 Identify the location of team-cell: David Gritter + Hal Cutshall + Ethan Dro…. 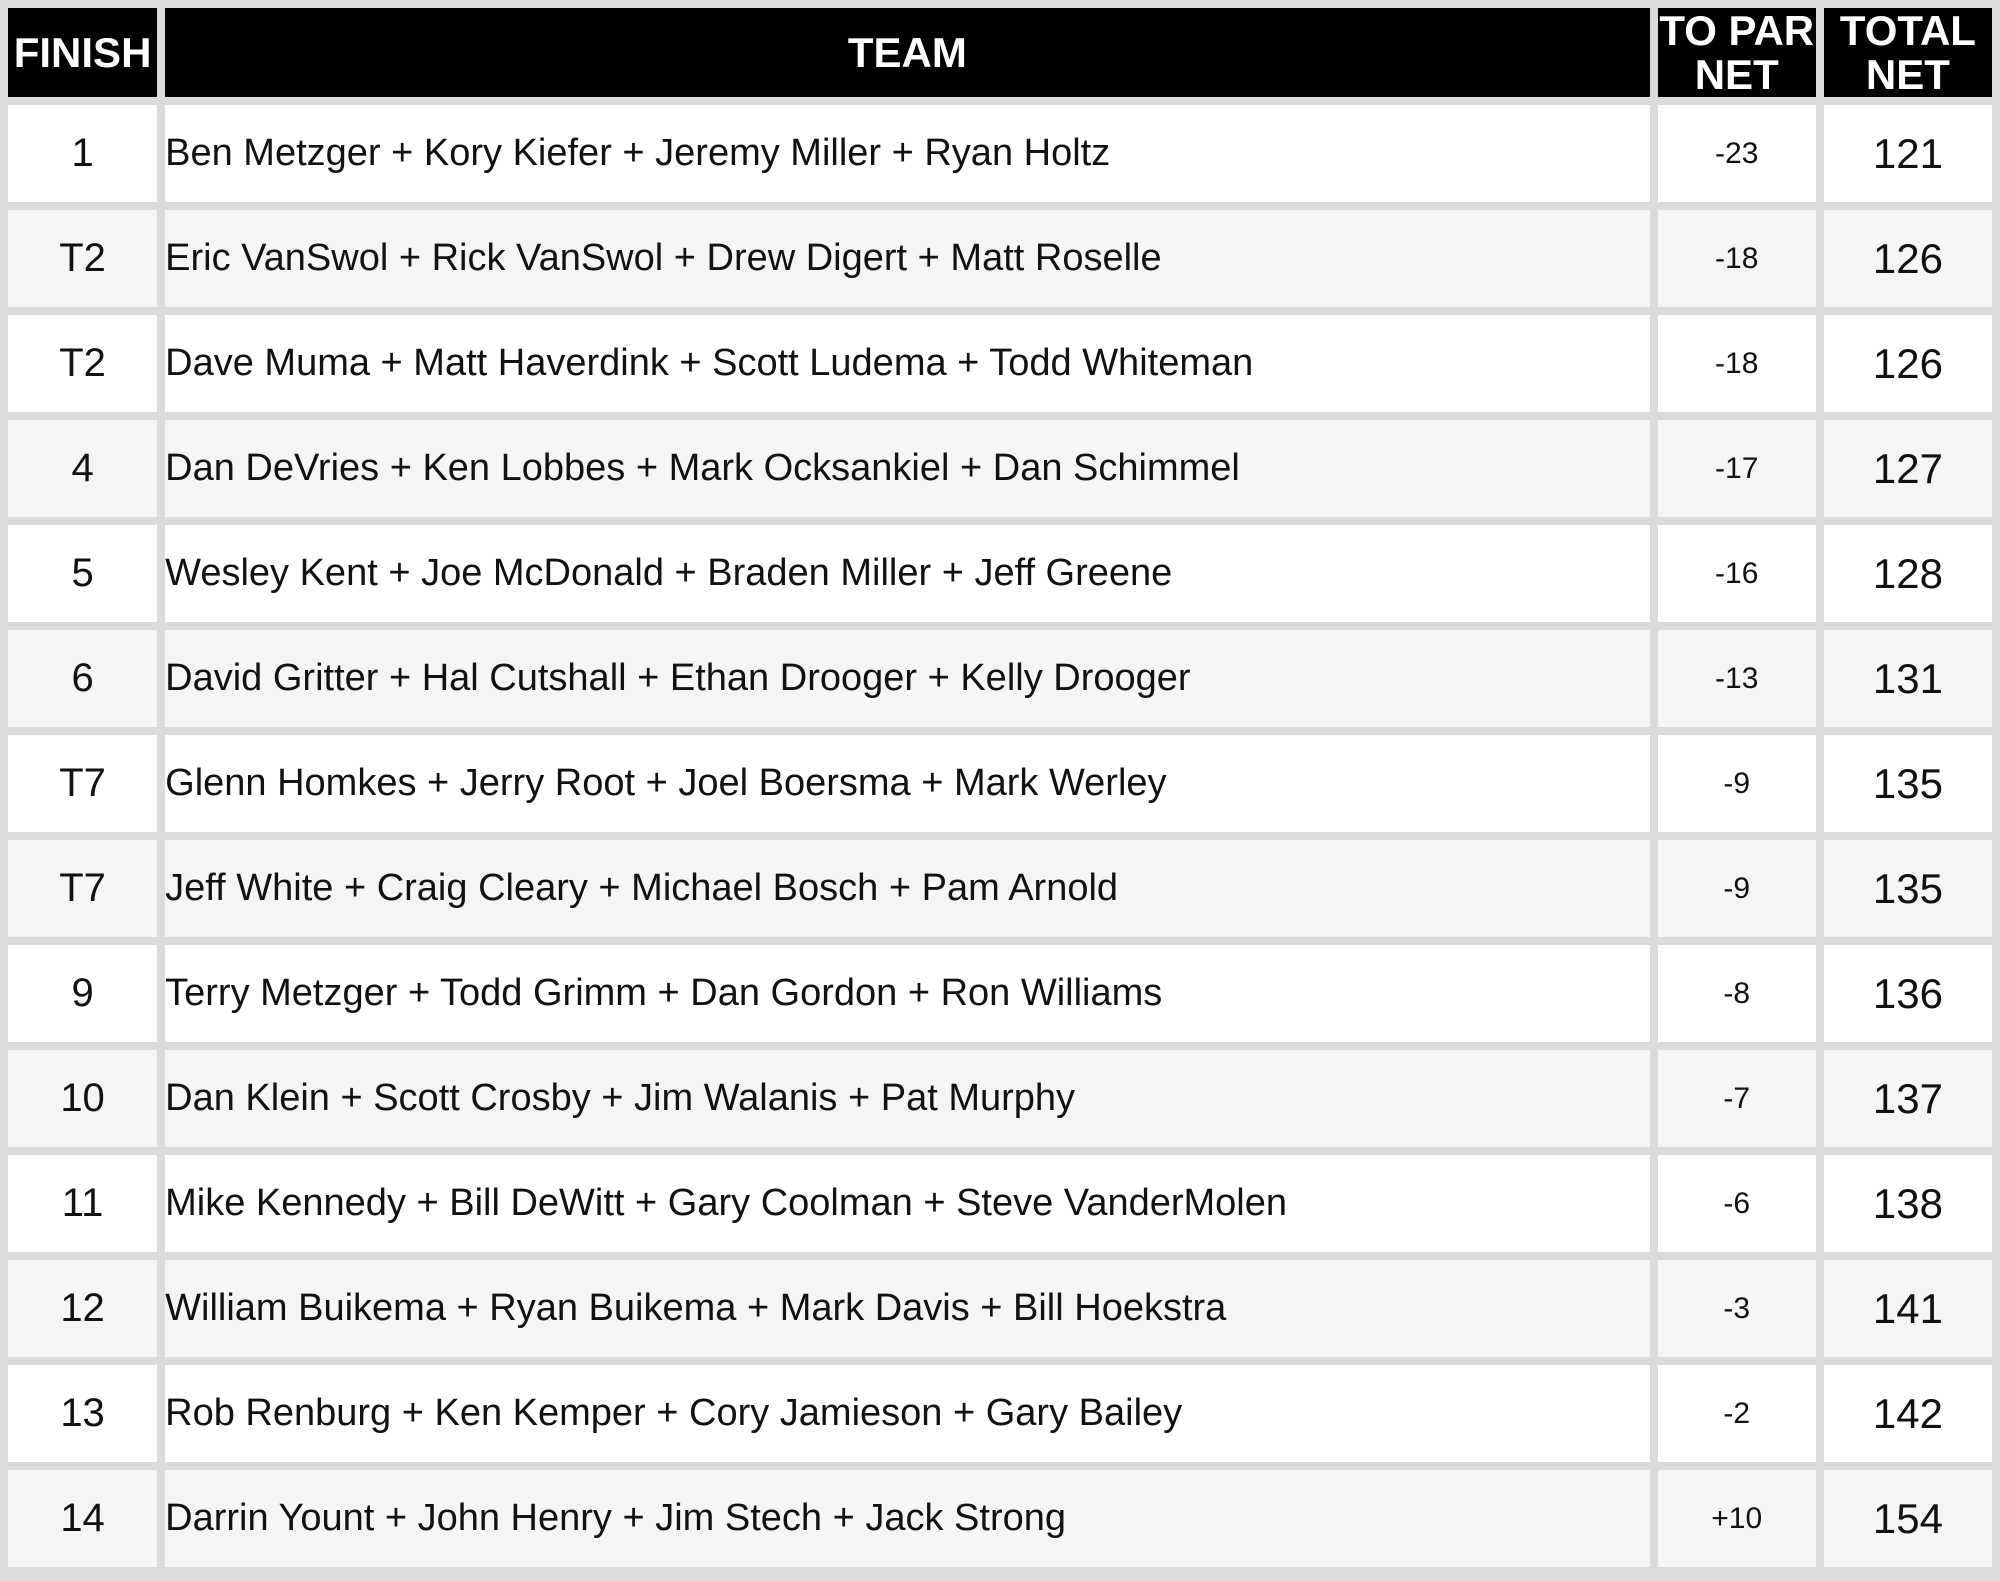
(907, 678).